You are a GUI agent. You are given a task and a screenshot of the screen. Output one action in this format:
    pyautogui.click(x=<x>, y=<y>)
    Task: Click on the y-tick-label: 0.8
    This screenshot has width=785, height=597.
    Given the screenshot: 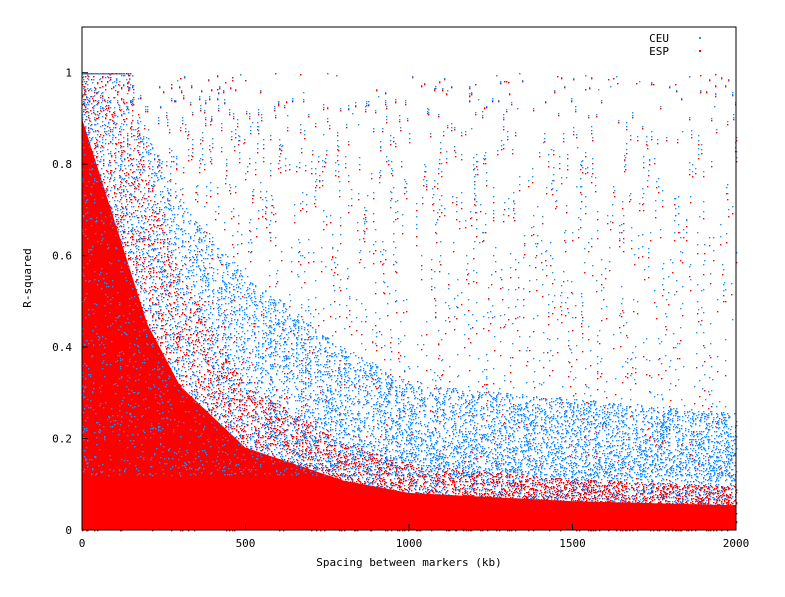 What is the action you would take?
    pyautogui.click(x=62, y=164)
    